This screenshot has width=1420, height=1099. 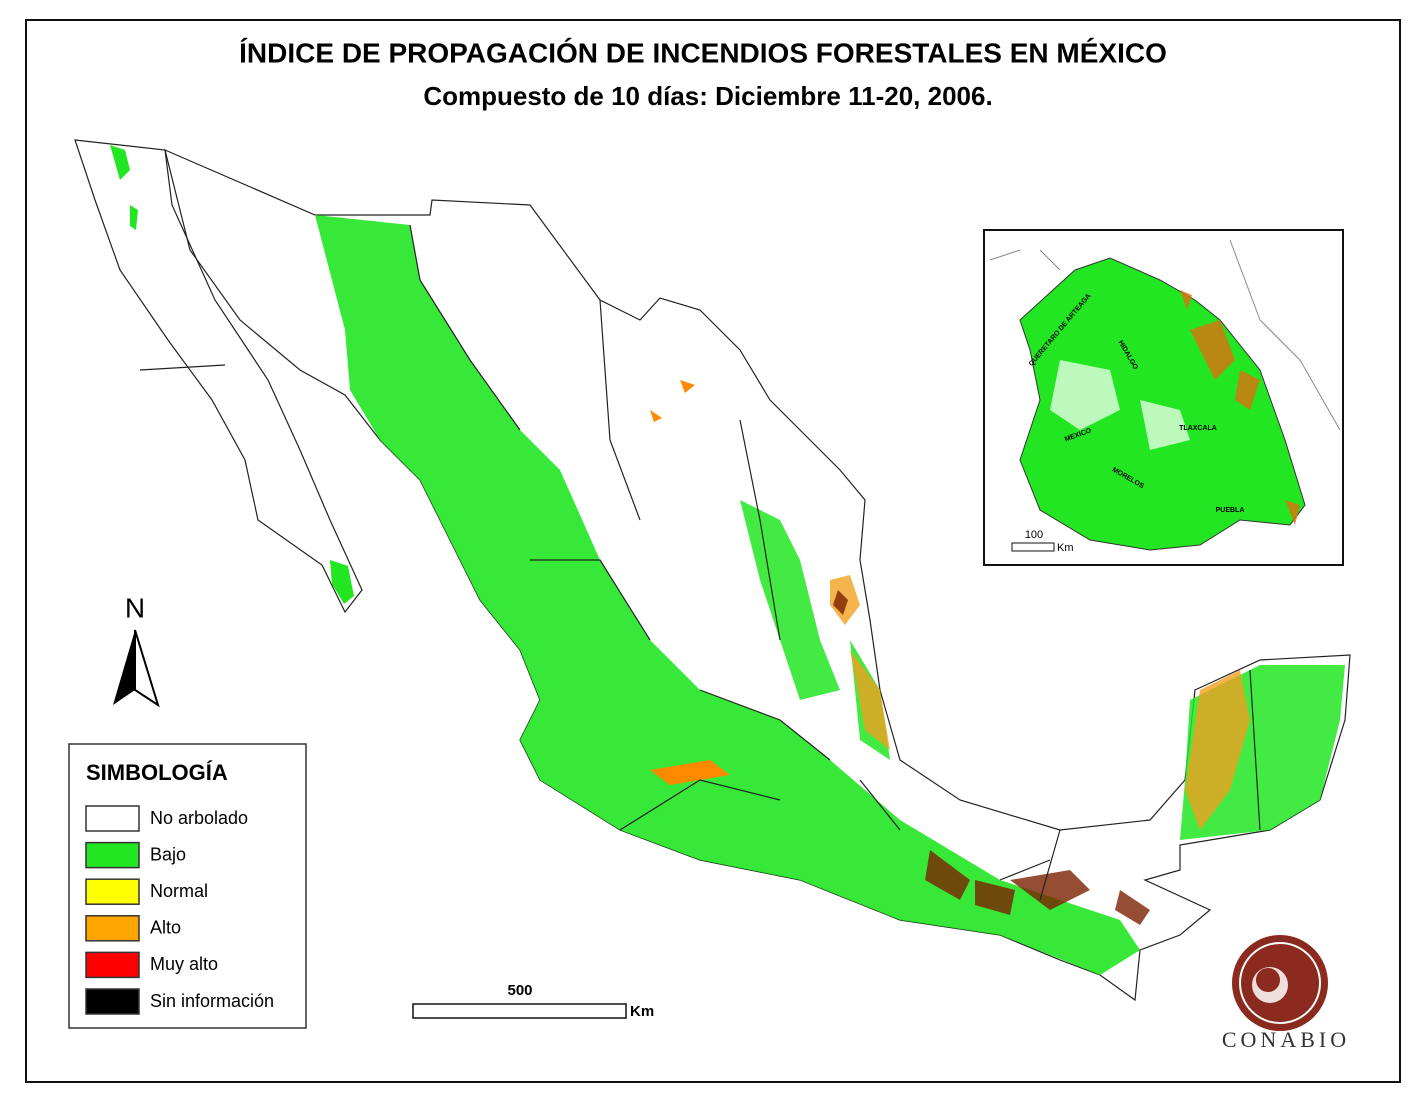 I want to click on legend-title: SIMBOLOGÍA, so click(x=157, y=772).